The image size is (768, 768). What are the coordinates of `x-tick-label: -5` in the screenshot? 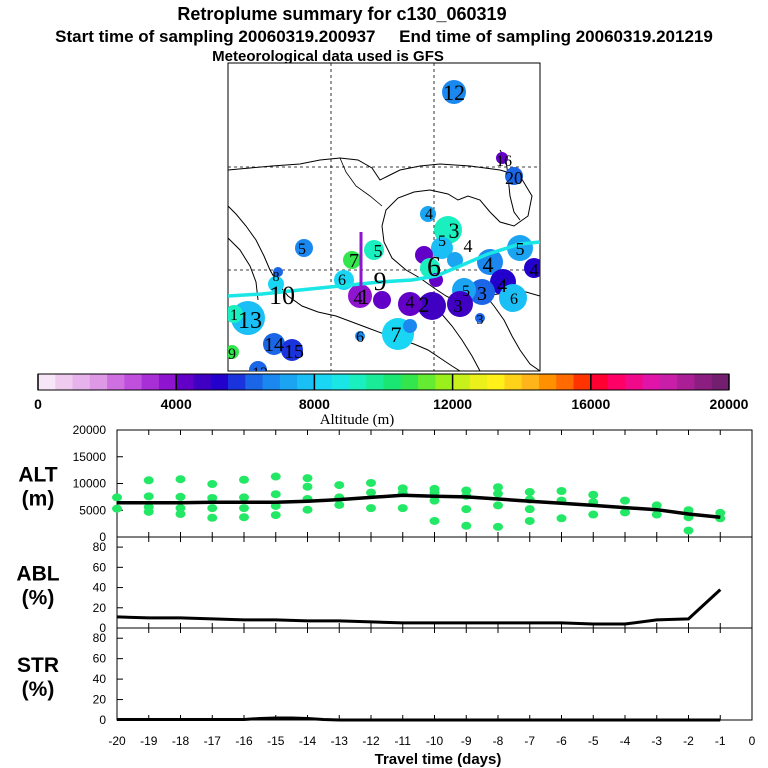 It's located at (593, 741).